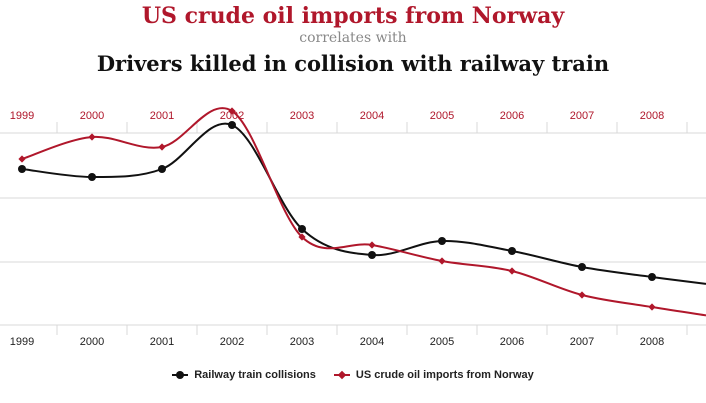 This screenshot has height=403, width=706. I want to click on point-oil-2000, so click(92, 137).